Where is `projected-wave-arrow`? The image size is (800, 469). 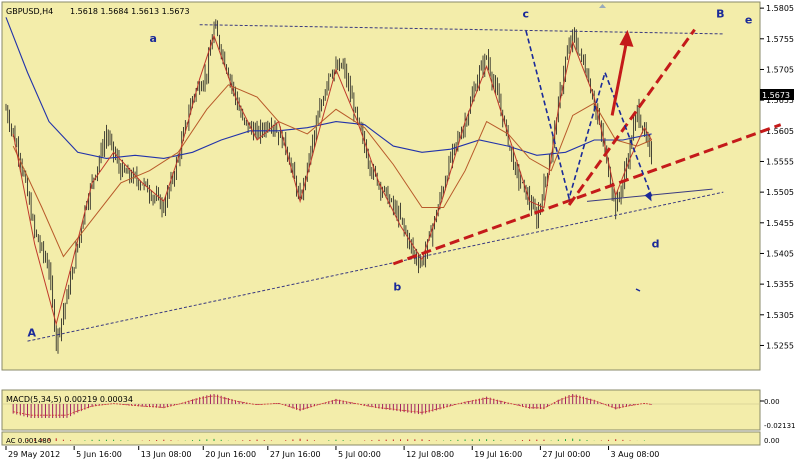
projected-wave-arrow is located at coordinates (648, 196).